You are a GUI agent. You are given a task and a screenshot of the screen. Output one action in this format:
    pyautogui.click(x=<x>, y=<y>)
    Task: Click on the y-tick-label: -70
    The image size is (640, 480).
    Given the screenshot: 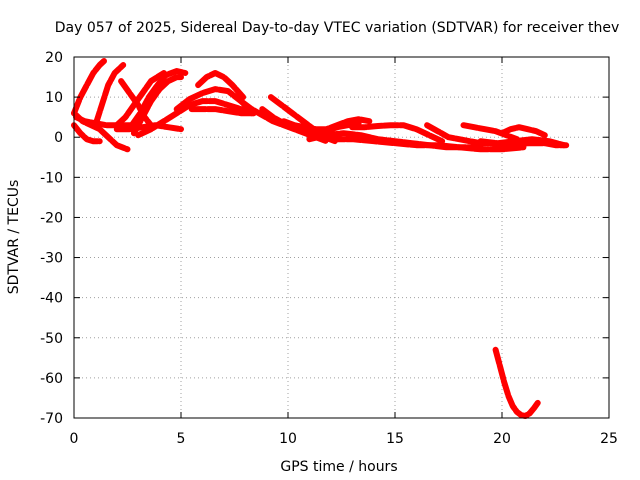 What is the action you would take?
    pyautogui.click(x=51, y=419)
    